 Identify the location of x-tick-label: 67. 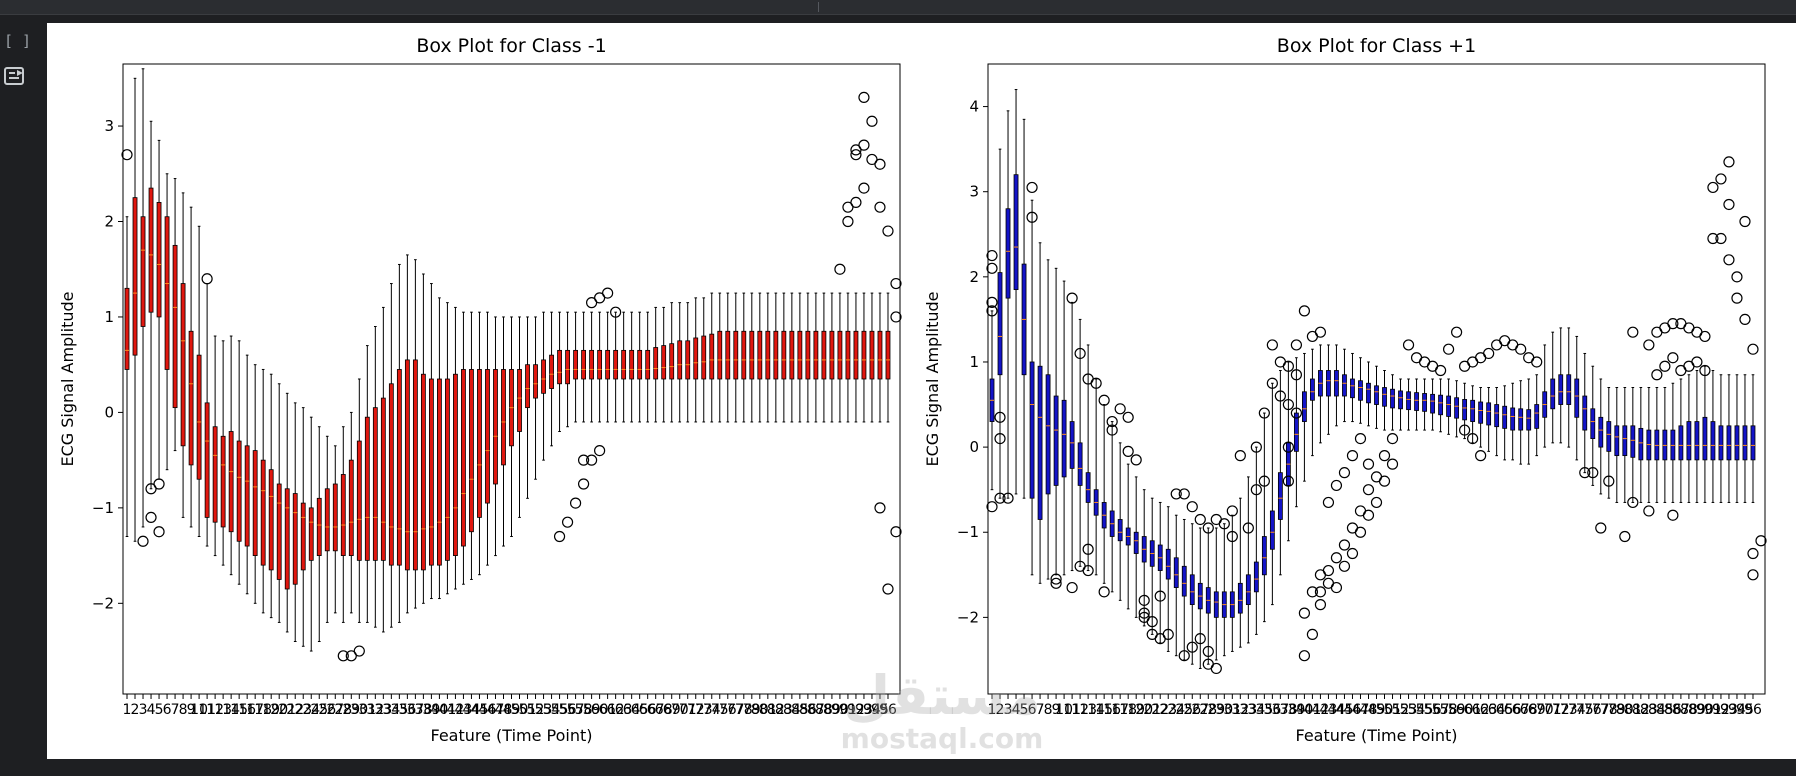
(1521, 710).